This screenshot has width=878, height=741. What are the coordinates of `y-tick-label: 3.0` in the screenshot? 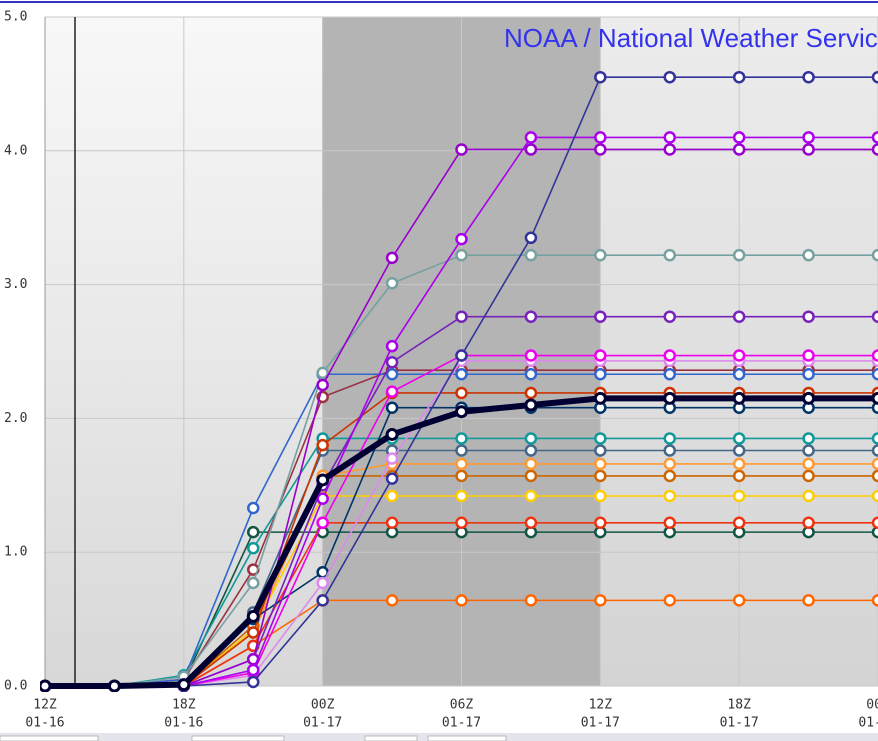 It's located at (15, 284).